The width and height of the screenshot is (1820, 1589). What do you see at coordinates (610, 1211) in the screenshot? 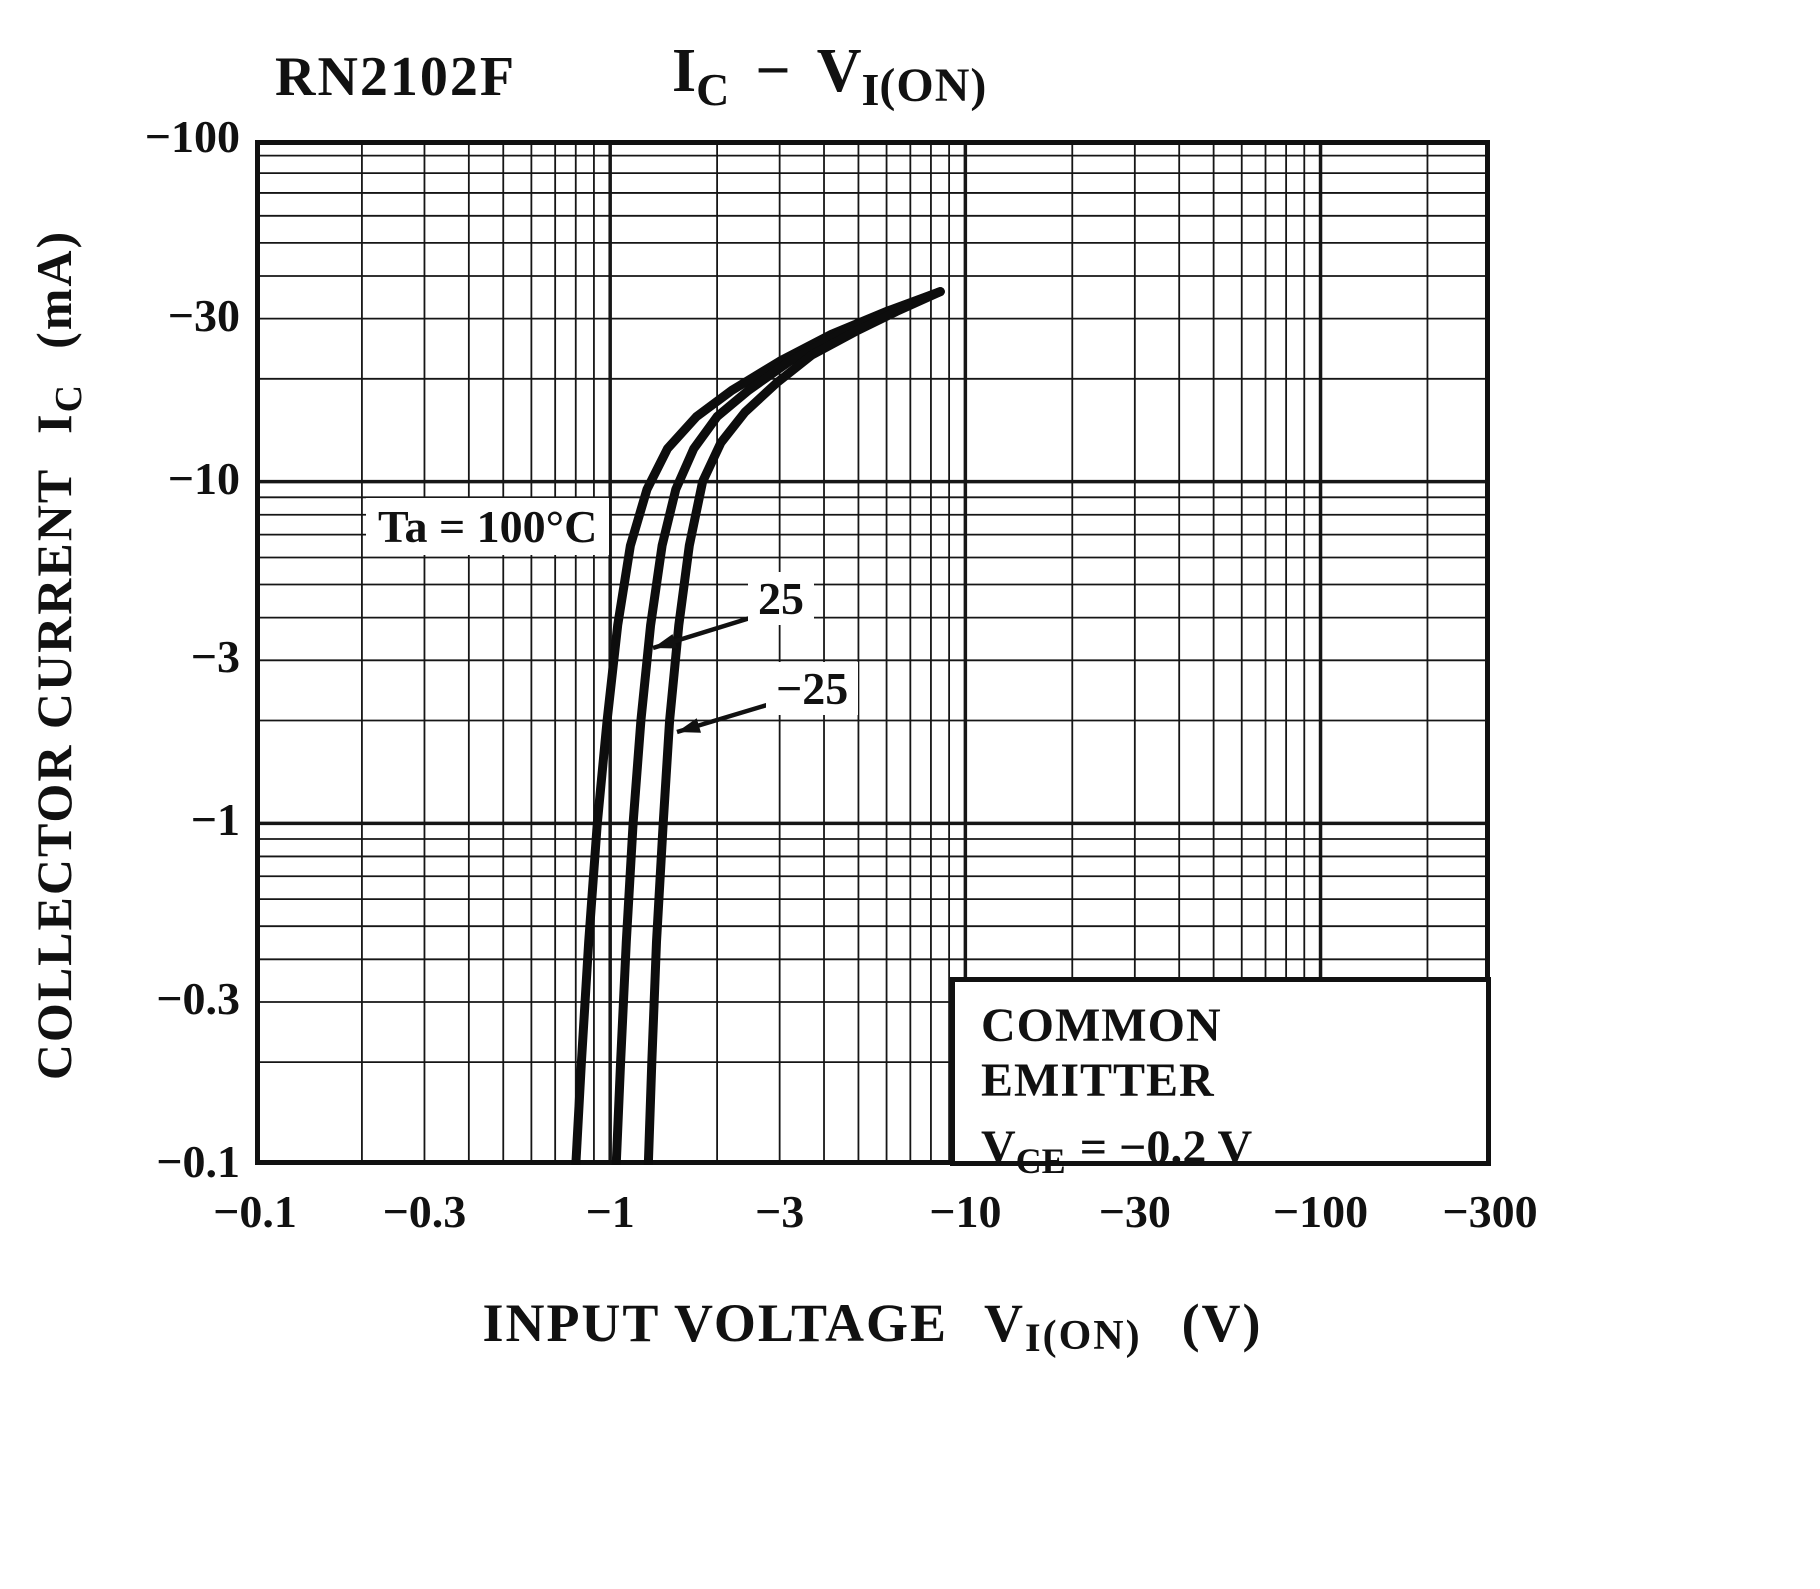
I see `x-tick-label: −1` at bounding box center [610, 1211].